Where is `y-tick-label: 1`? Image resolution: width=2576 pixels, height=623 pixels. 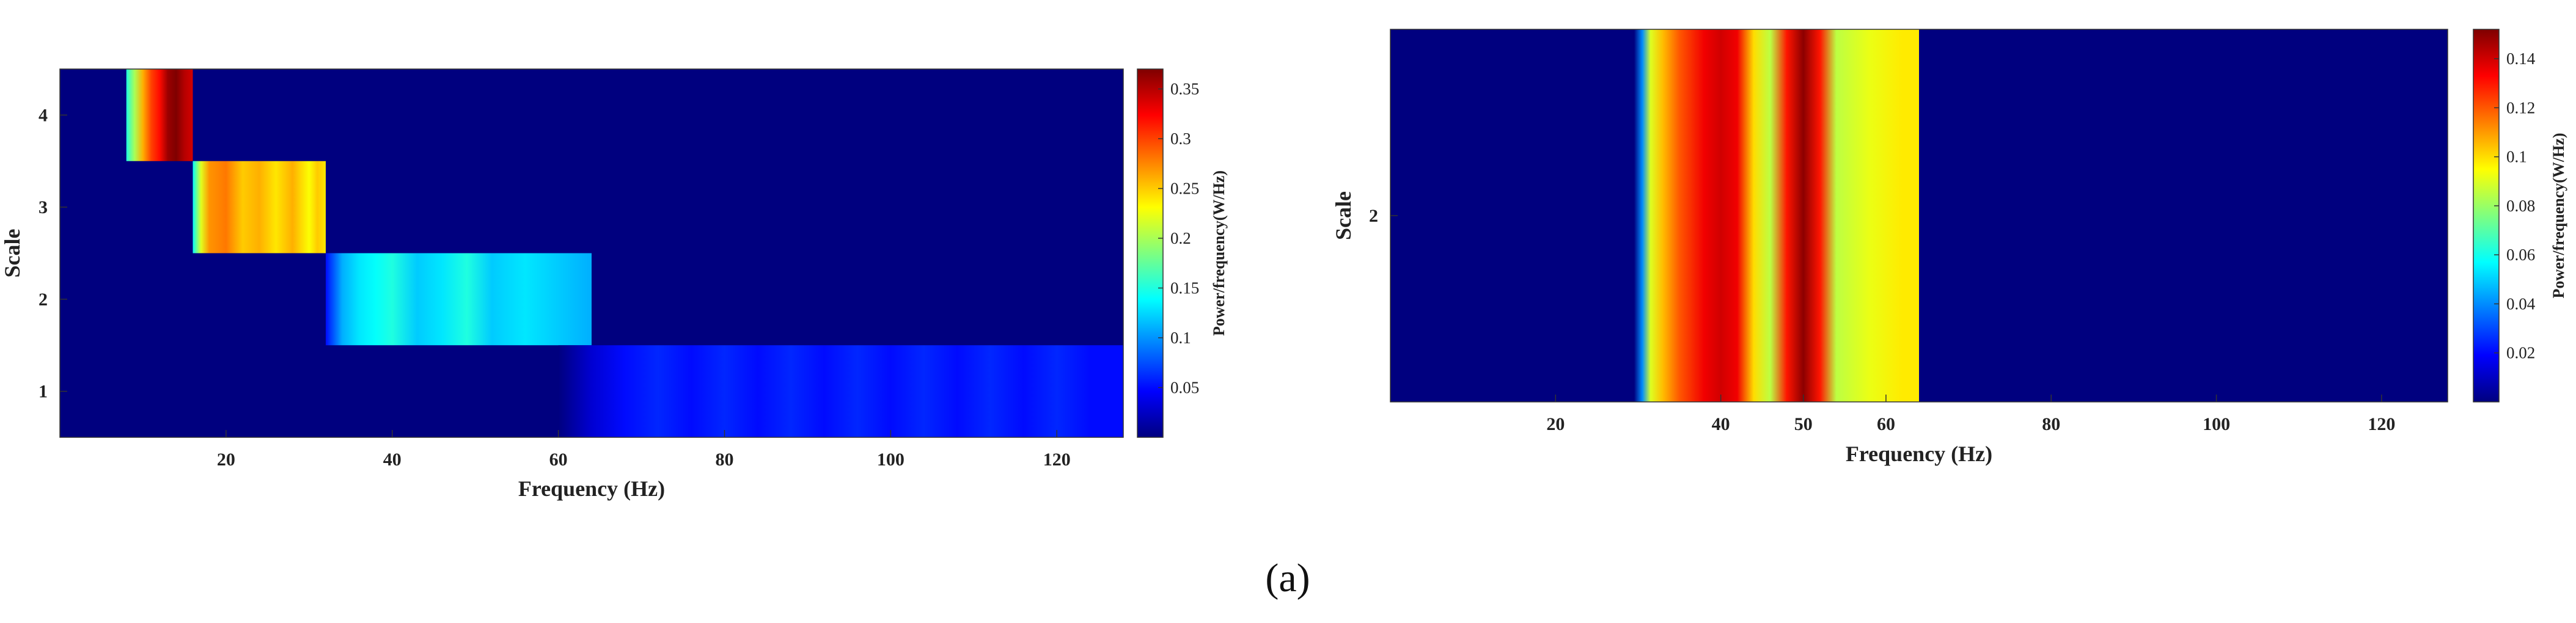
y-tick-label: 1 is located at coordinates (43, 392).